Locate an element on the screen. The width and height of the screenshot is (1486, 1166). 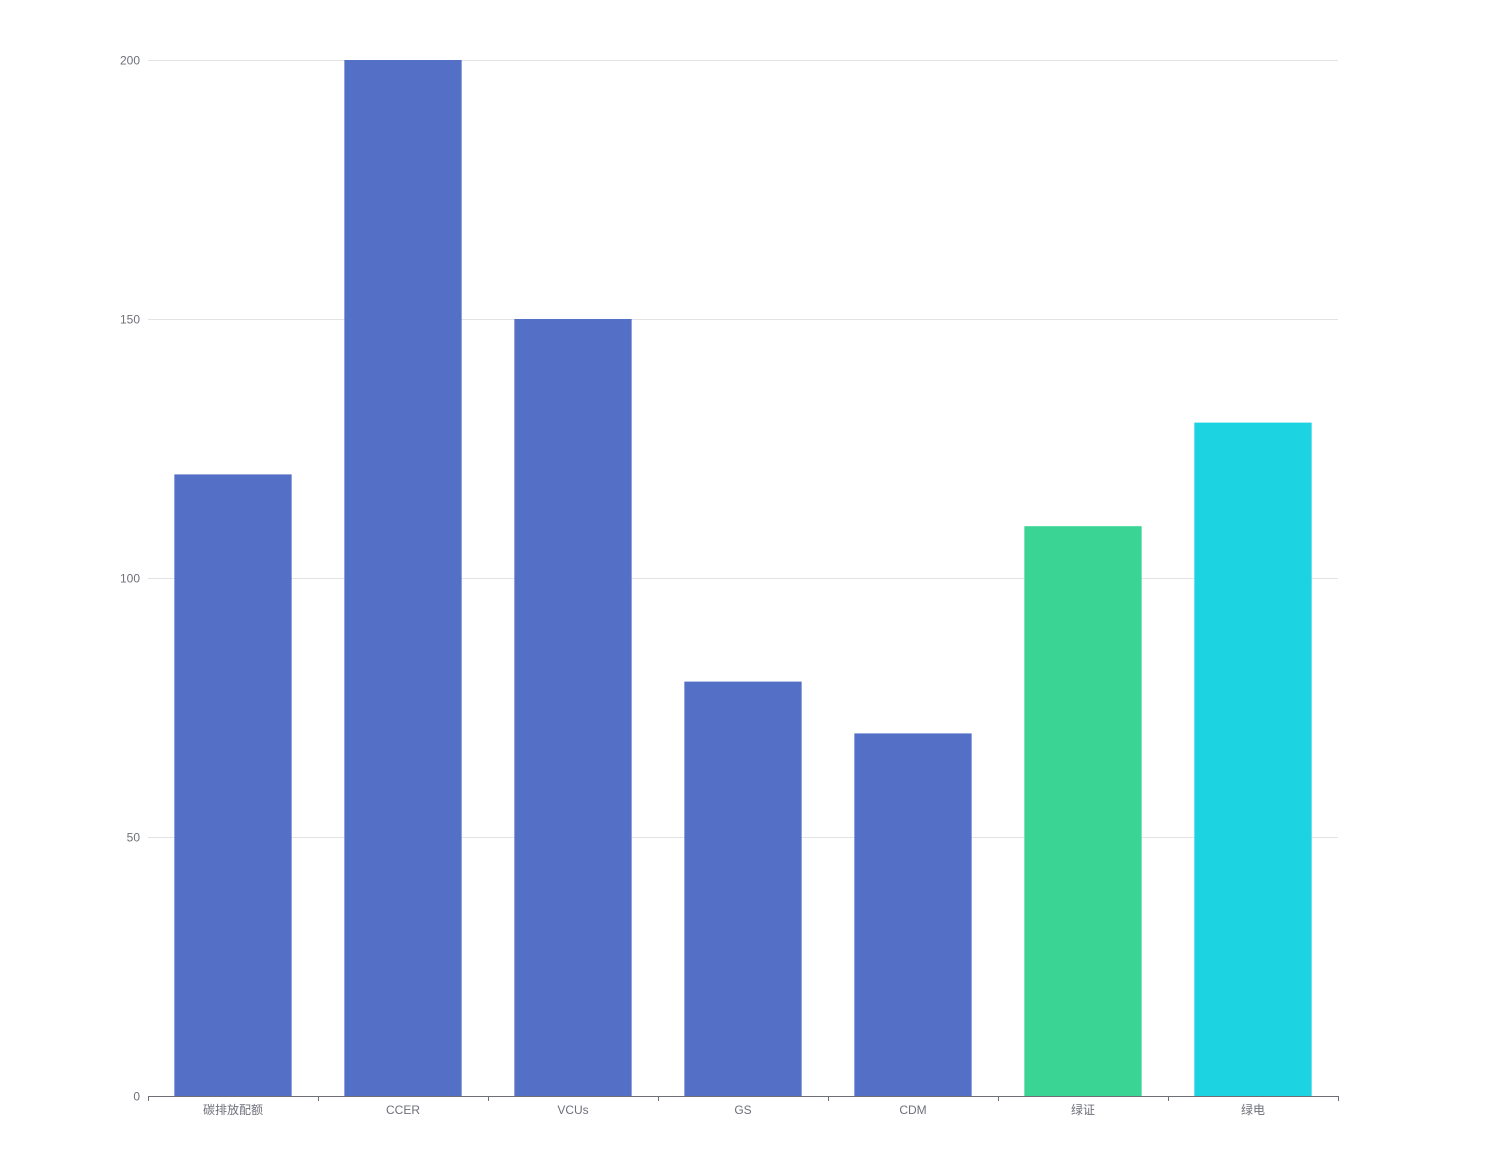
y-tick-label: 50 is located at coordinates (134, 838).